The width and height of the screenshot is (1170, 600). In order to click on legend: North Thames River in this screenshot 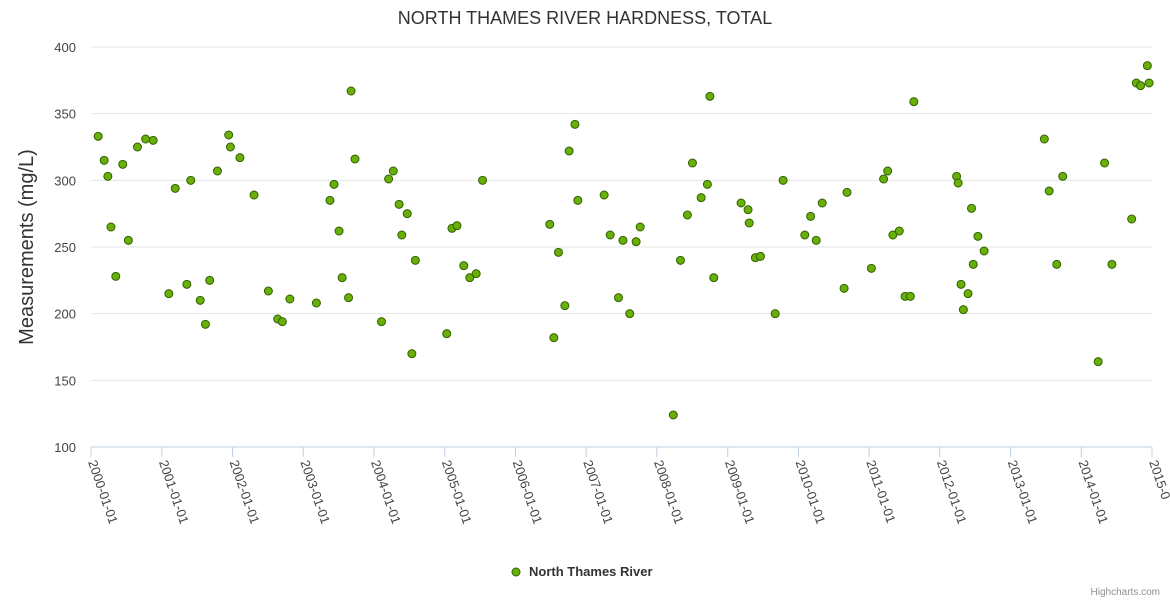, I will do `click(582, 571)`.